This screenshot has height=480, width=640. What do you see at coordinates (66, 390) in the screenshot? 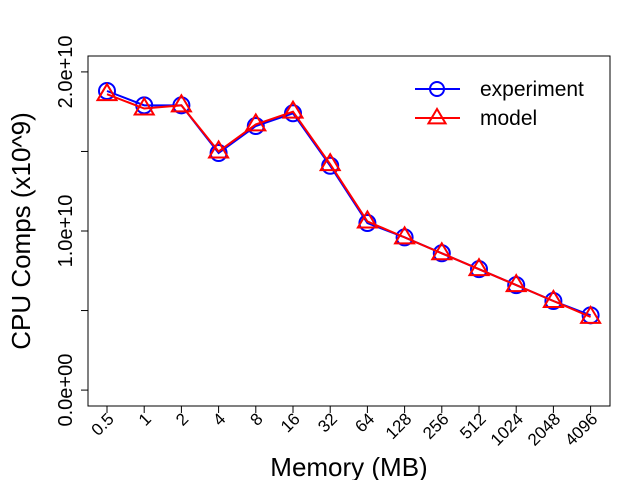
I see `y-tick-label: 0.0e+00` at bounding box center [66, 390].